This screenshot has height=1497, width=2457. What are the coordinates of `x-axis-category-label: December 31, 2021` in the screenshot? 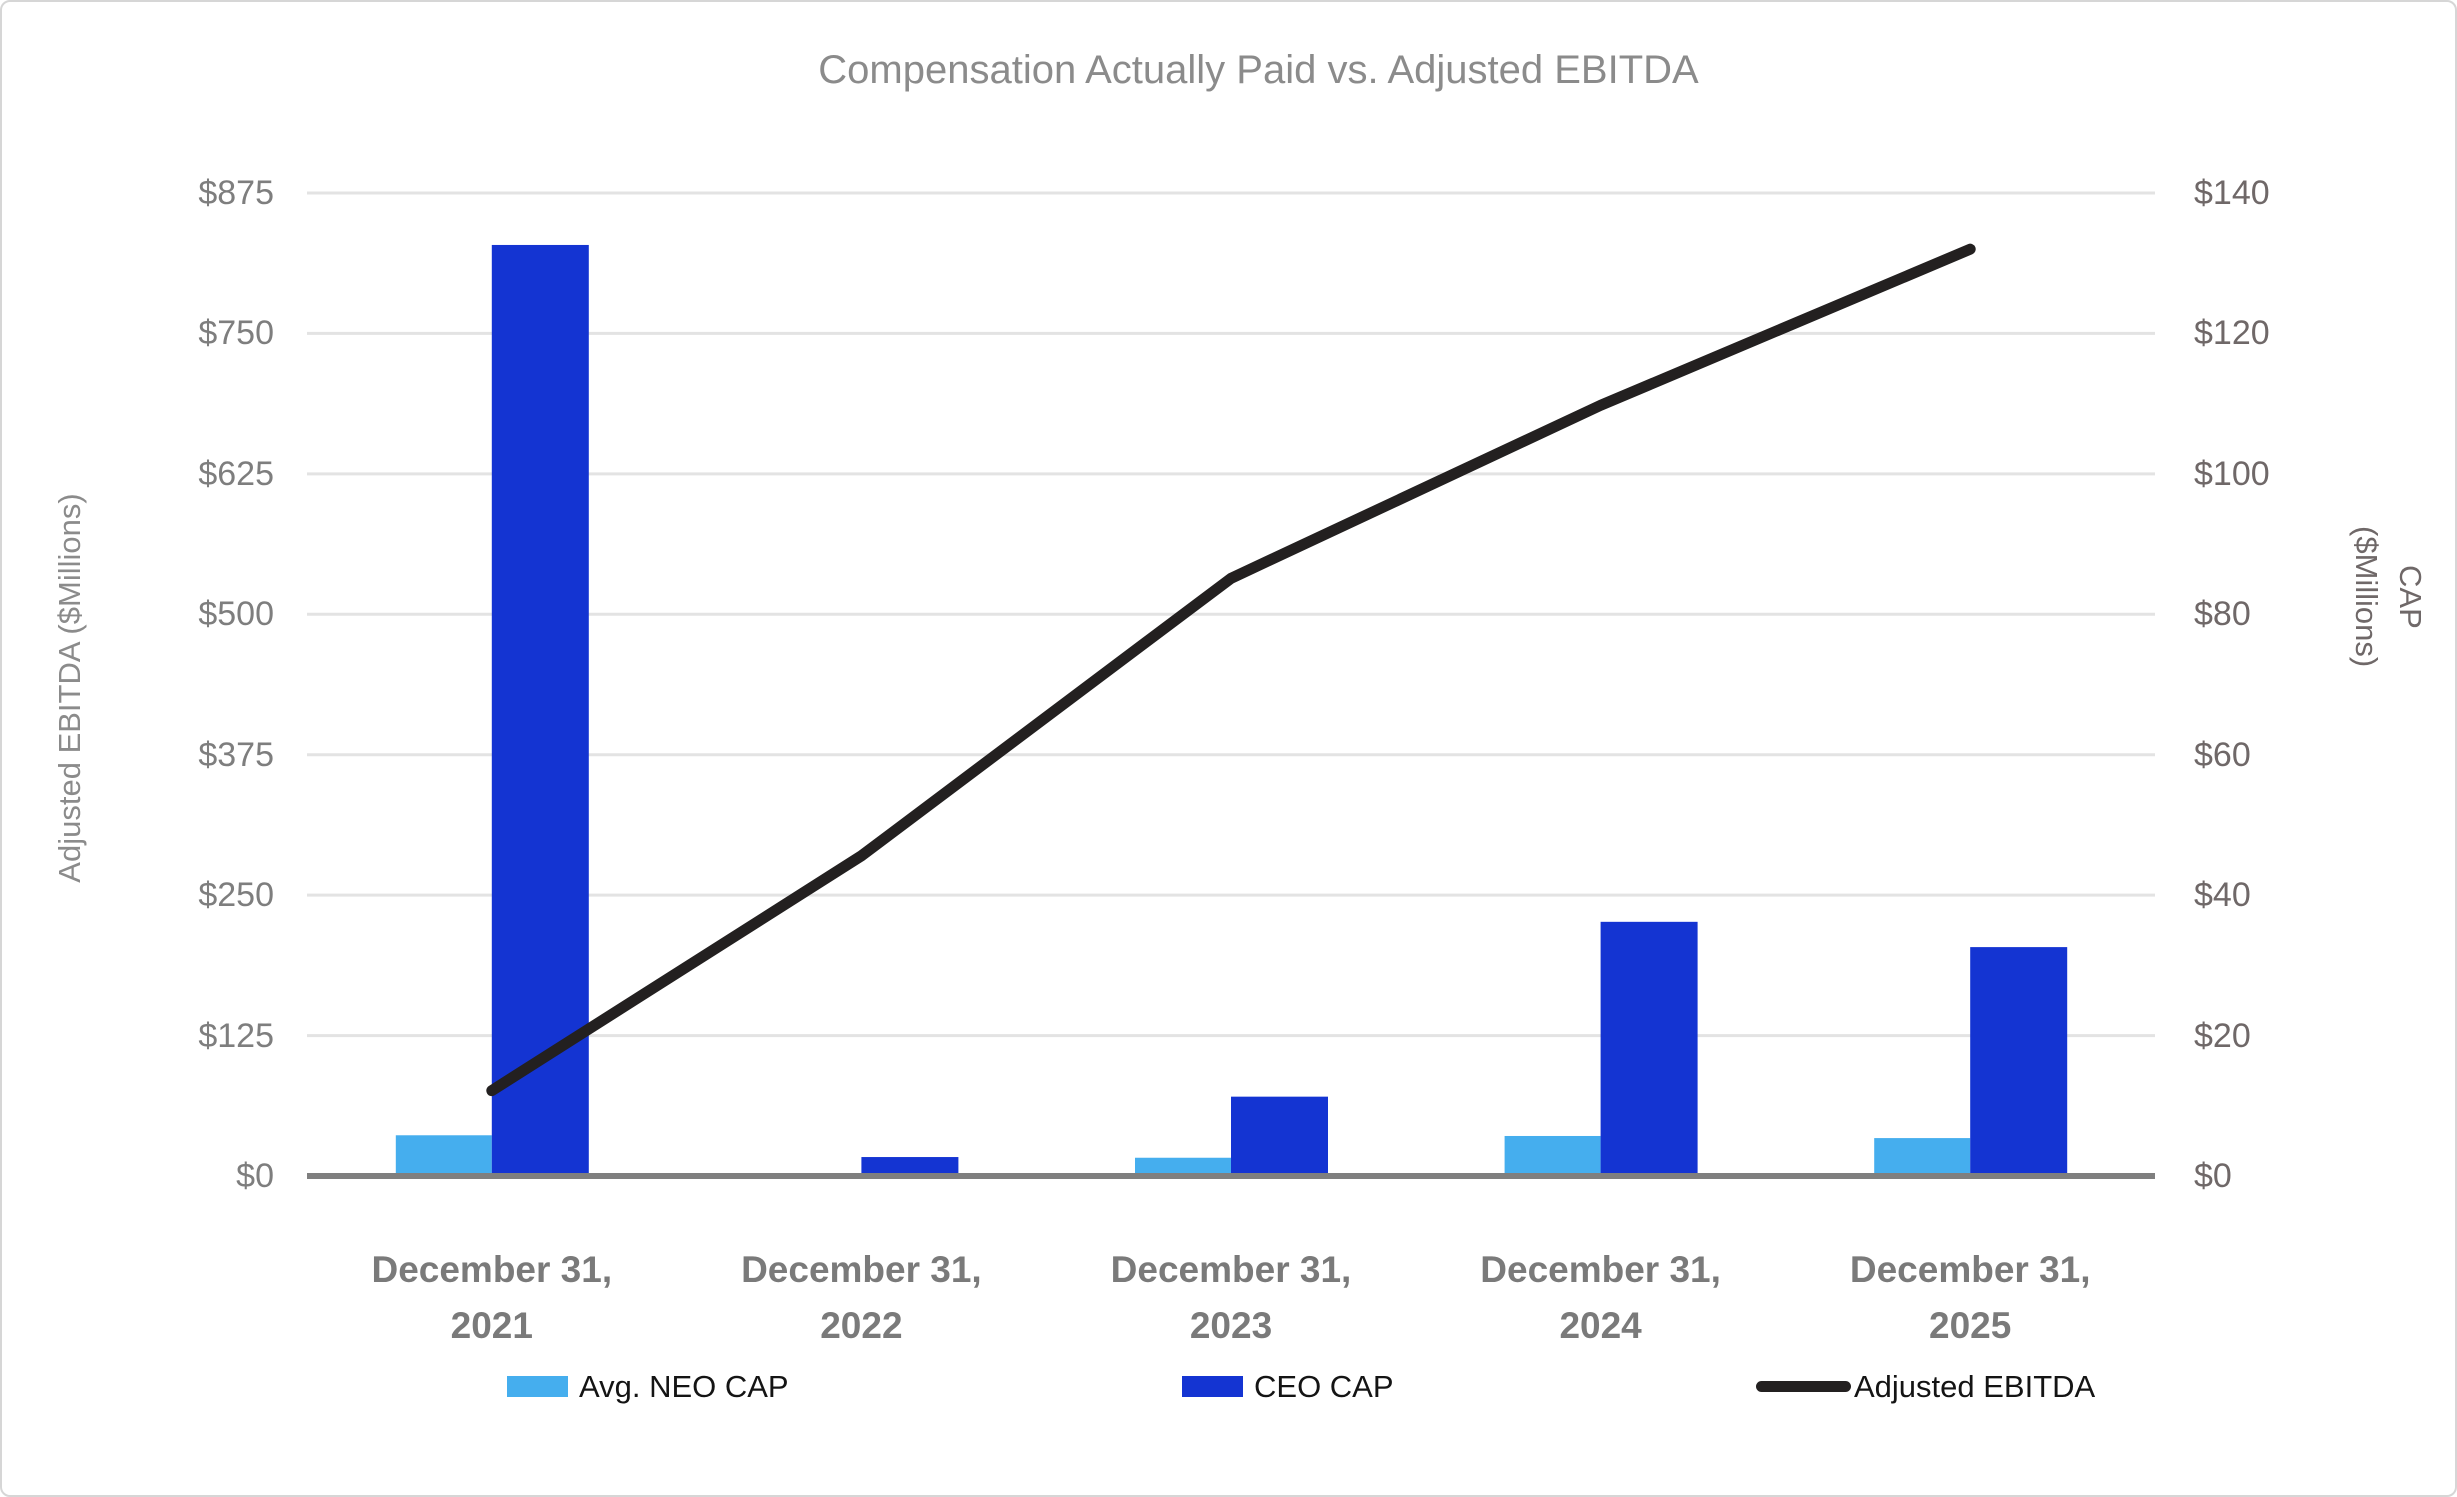 It's located at (492, 1298).